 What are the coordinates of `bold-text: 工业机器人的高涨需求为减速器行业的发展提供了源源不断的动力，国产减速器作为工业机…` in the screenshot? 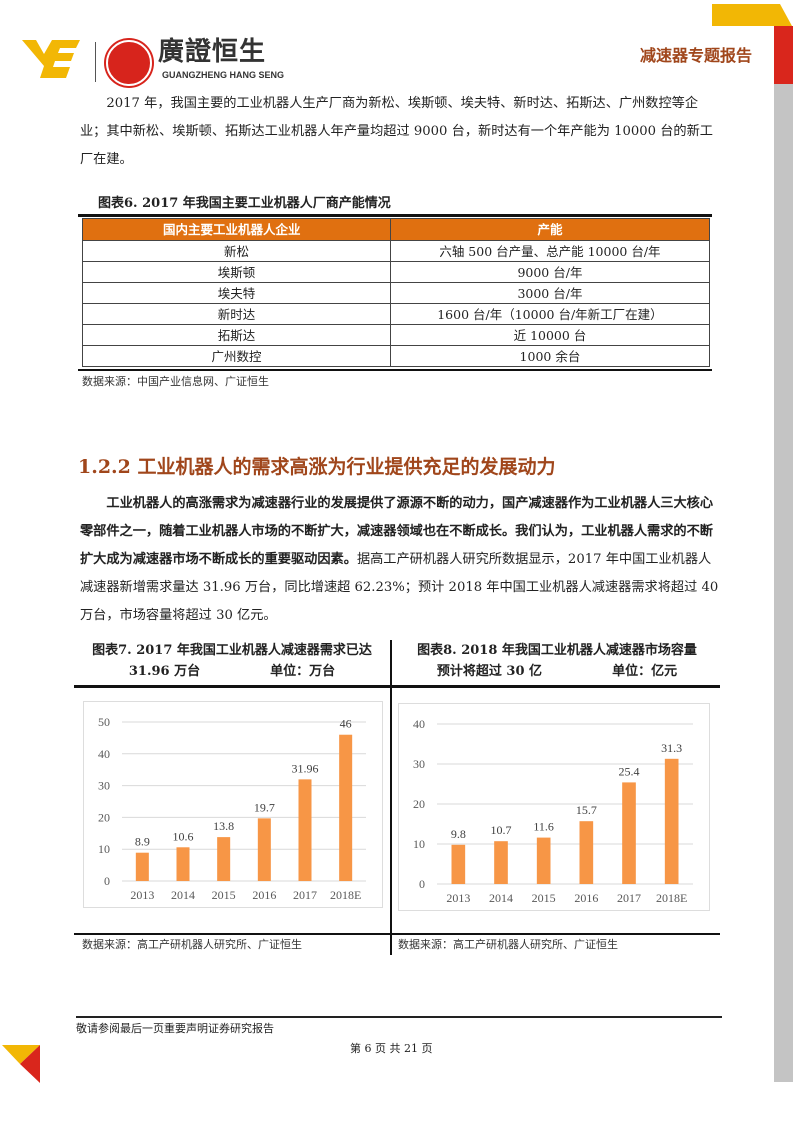 It's located at (397, 531).